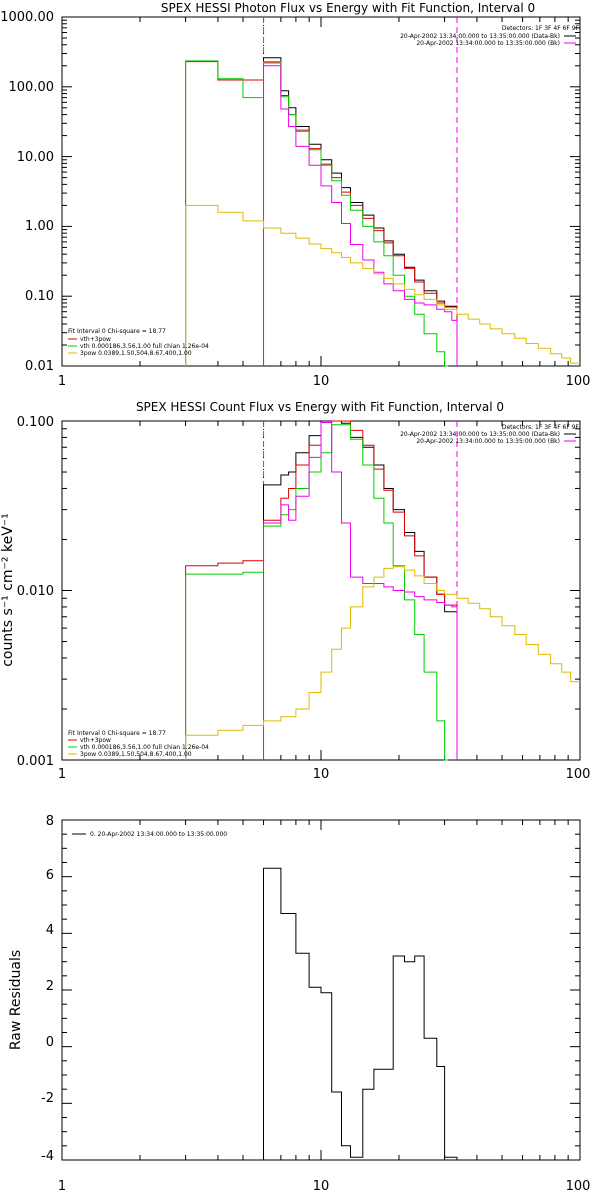 The image size is (600, 1200). What do you see at coordinates (35, 591) in the screenshot?
I see `count-y-tick: 0.010` at bounding box center [35, 591].